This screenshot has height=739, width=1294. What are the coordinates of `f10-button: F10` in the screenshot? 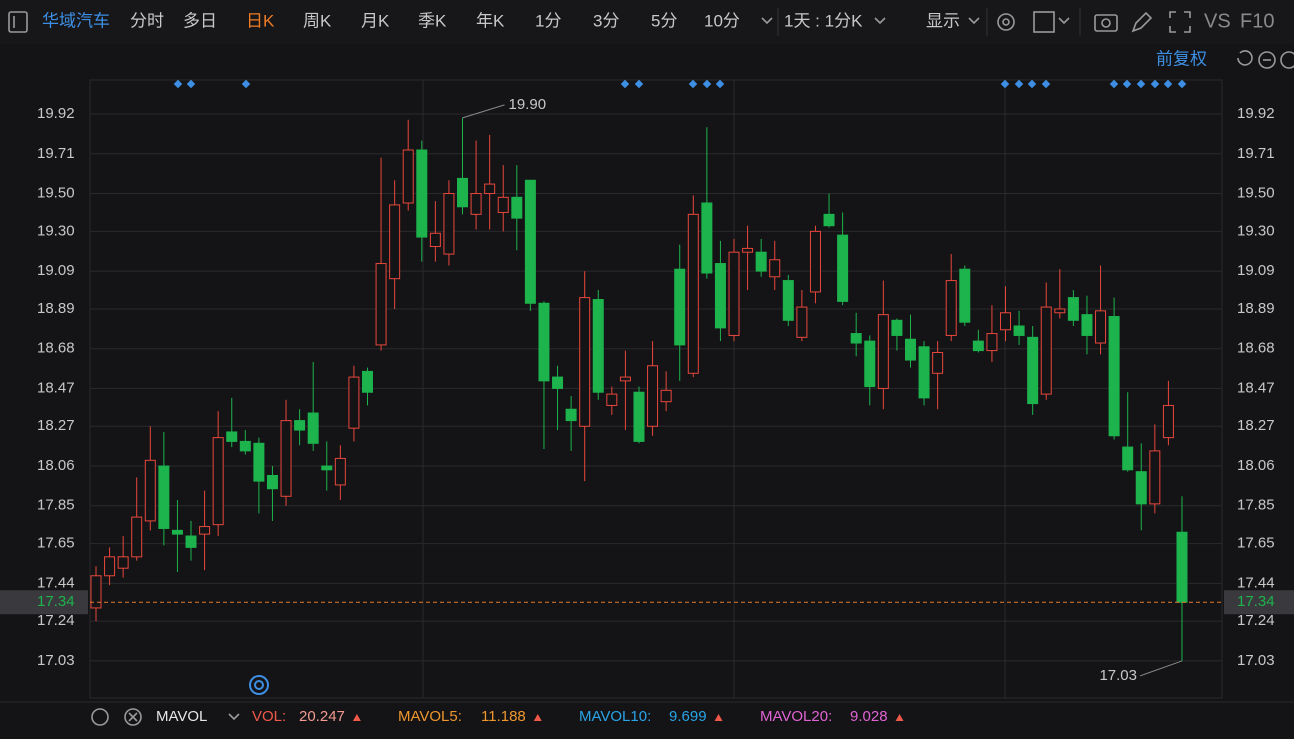 It's located at (1257, 21).